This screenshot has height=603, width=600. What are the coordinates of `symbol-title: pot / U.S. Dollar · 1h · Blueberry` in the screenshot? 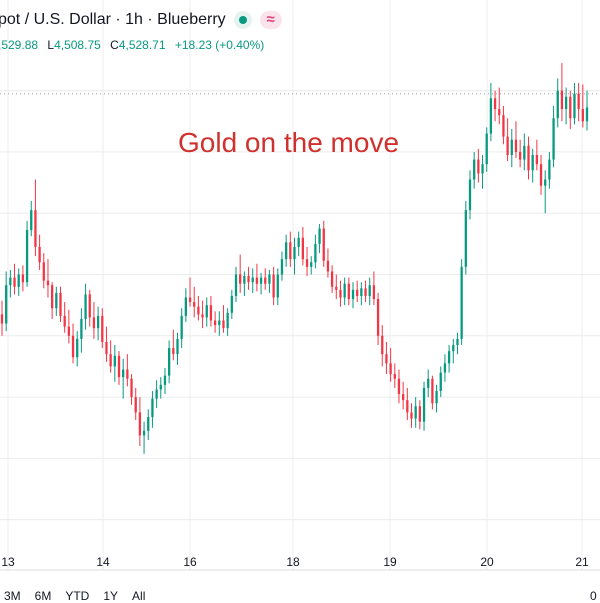 It's located at (113, 19).